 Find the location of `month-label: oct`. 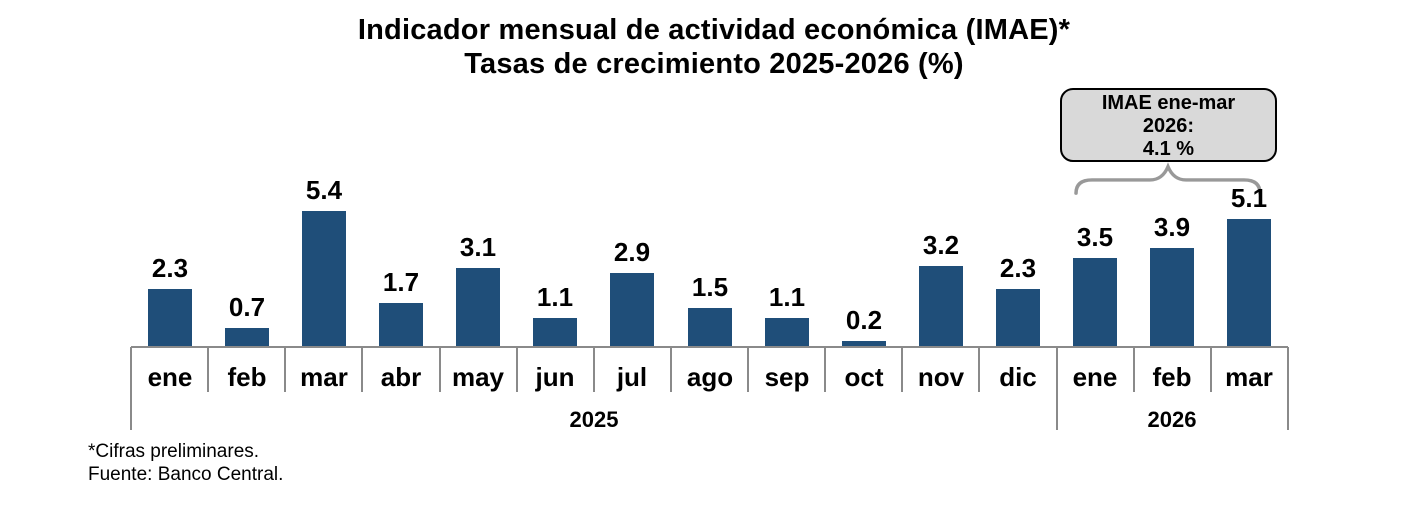

month-label: oct is located at coordinates (864, 377).